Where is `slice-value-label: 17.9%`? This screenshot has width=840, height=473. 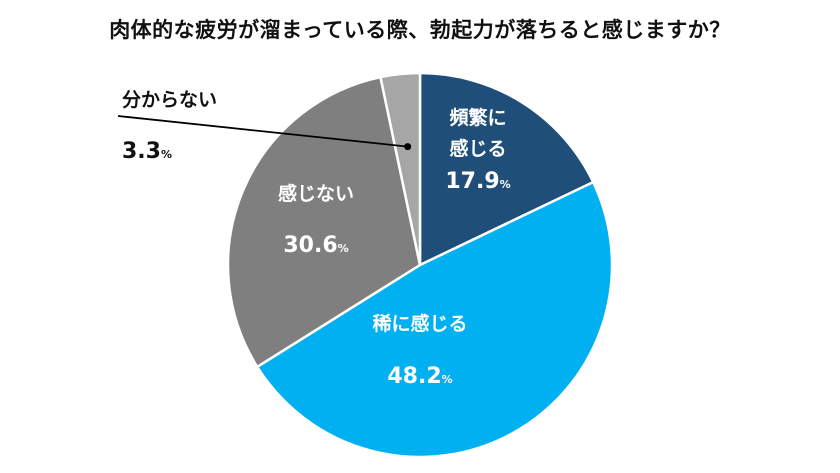
slice-value-label: 17.9% is located at coordinates (477, 181).